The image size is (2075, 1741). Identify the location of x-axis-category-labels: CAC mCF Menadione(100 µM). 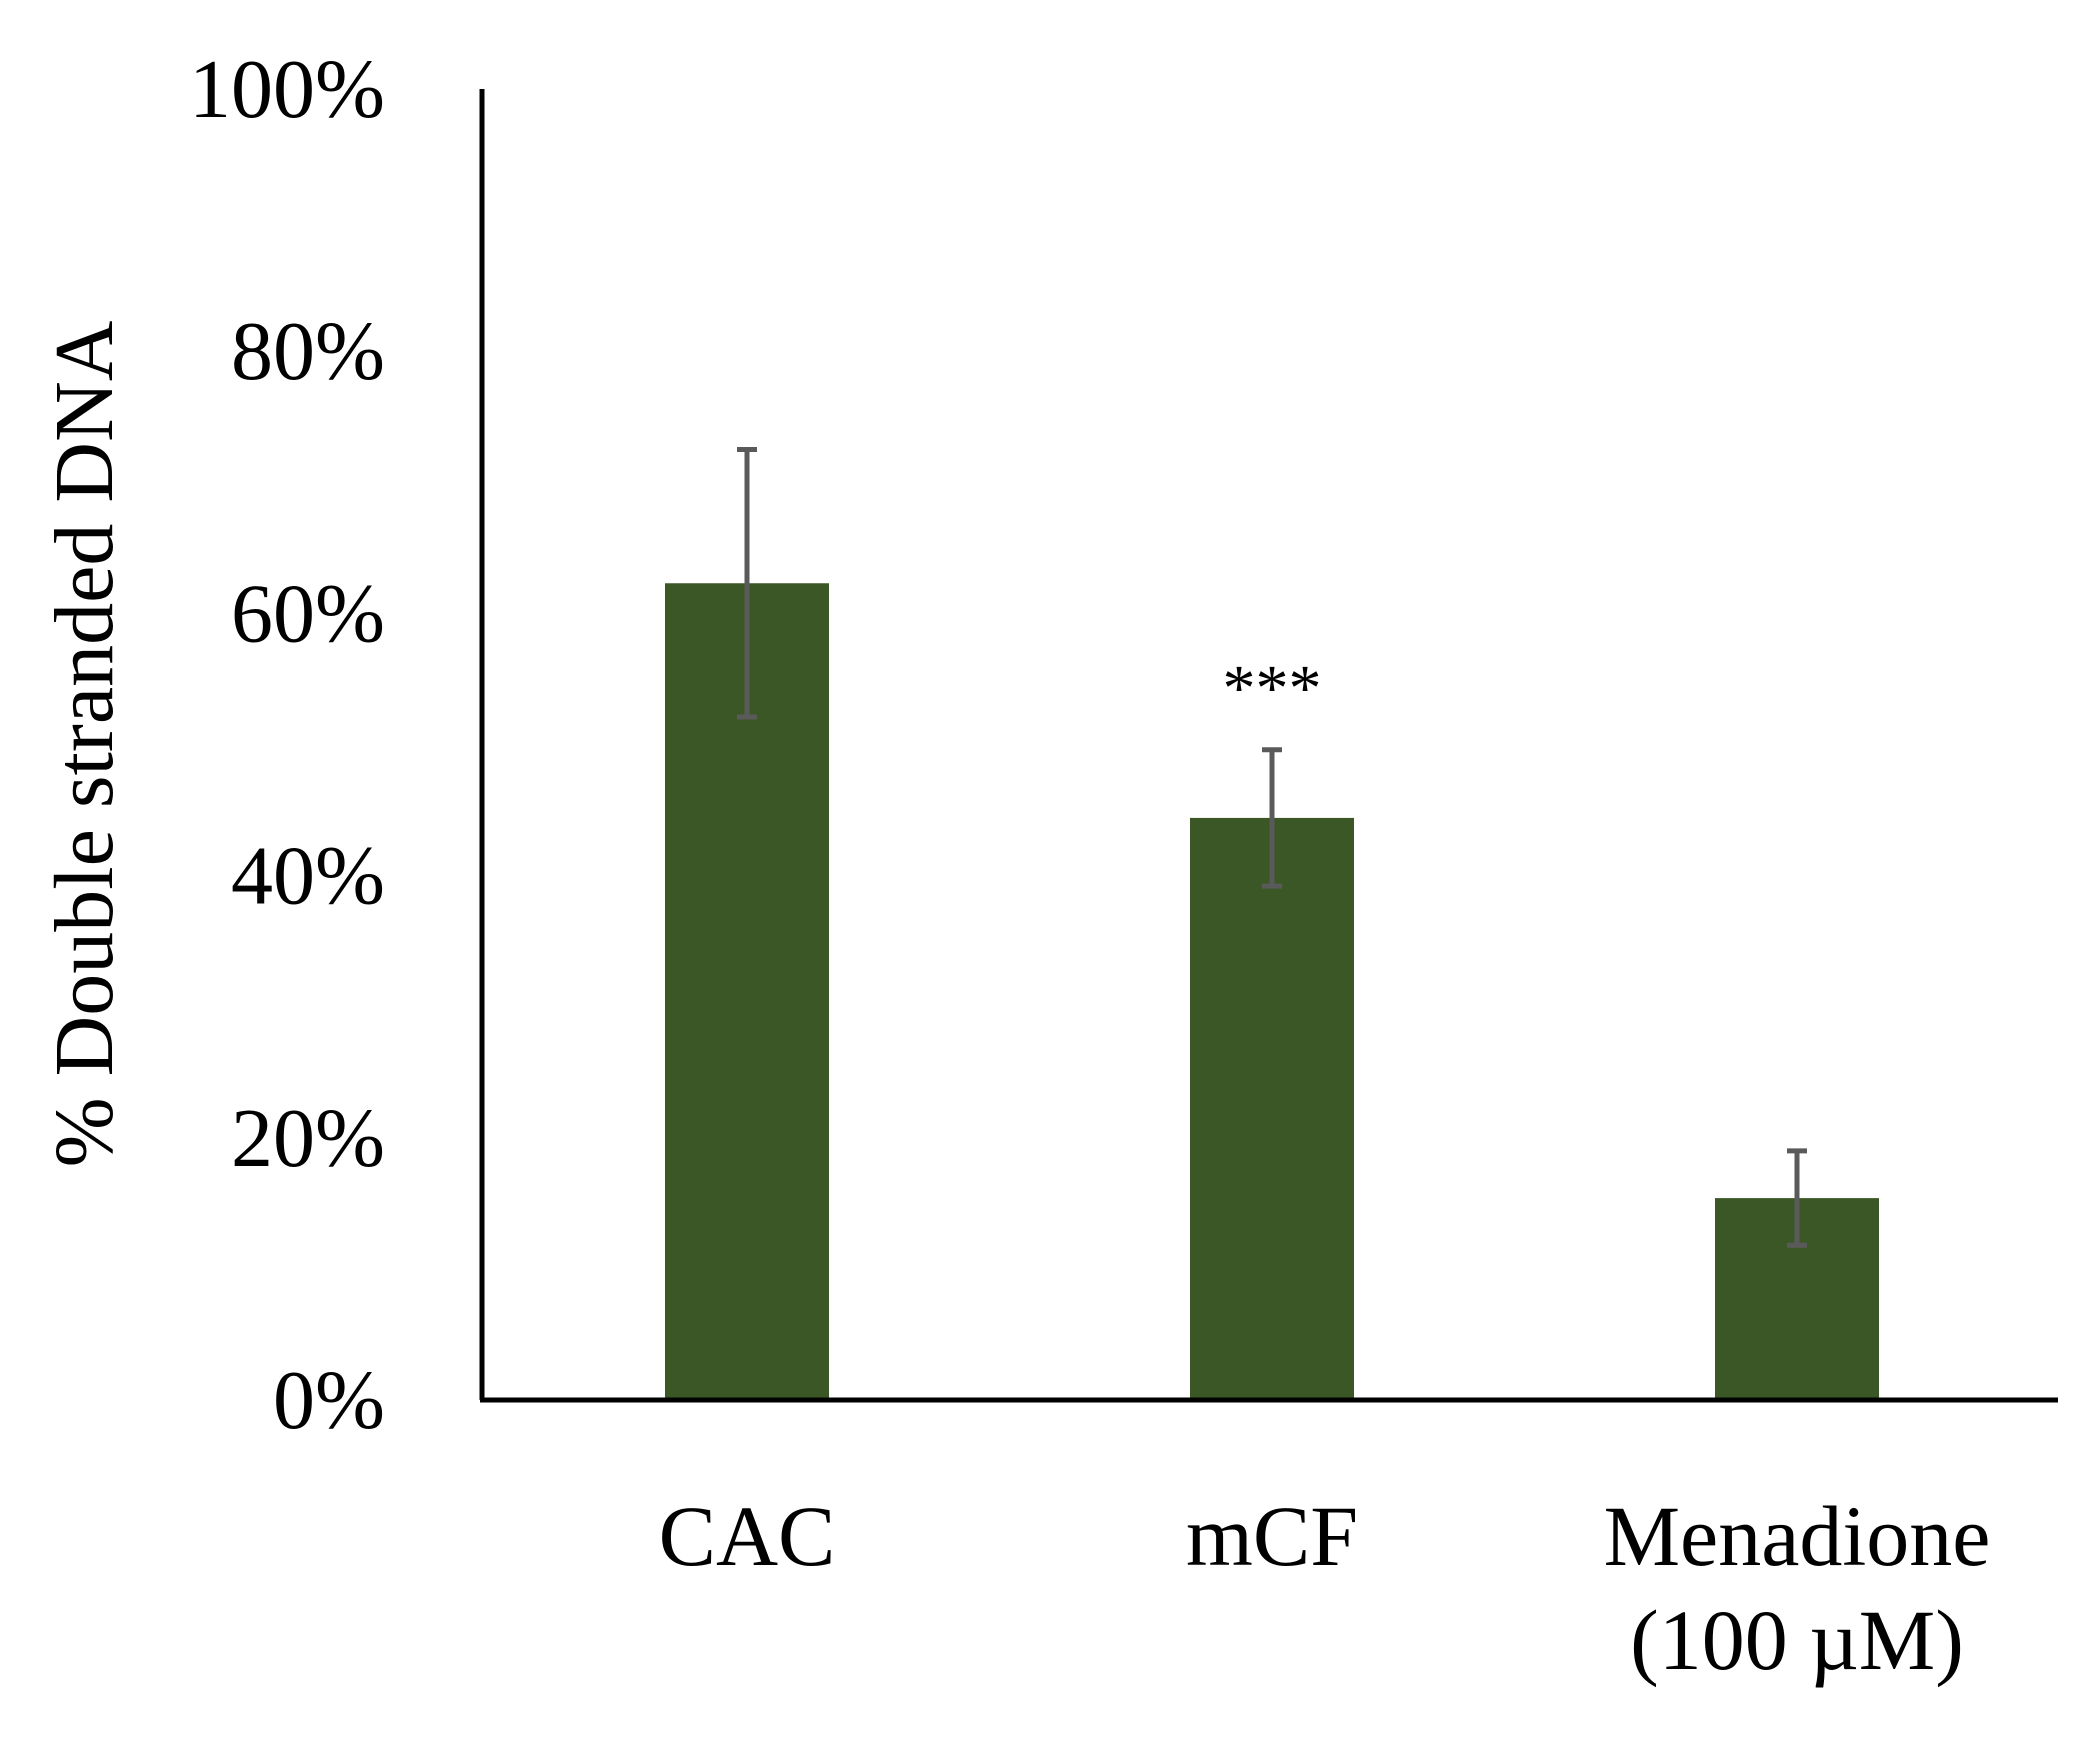
(1325, 1588).